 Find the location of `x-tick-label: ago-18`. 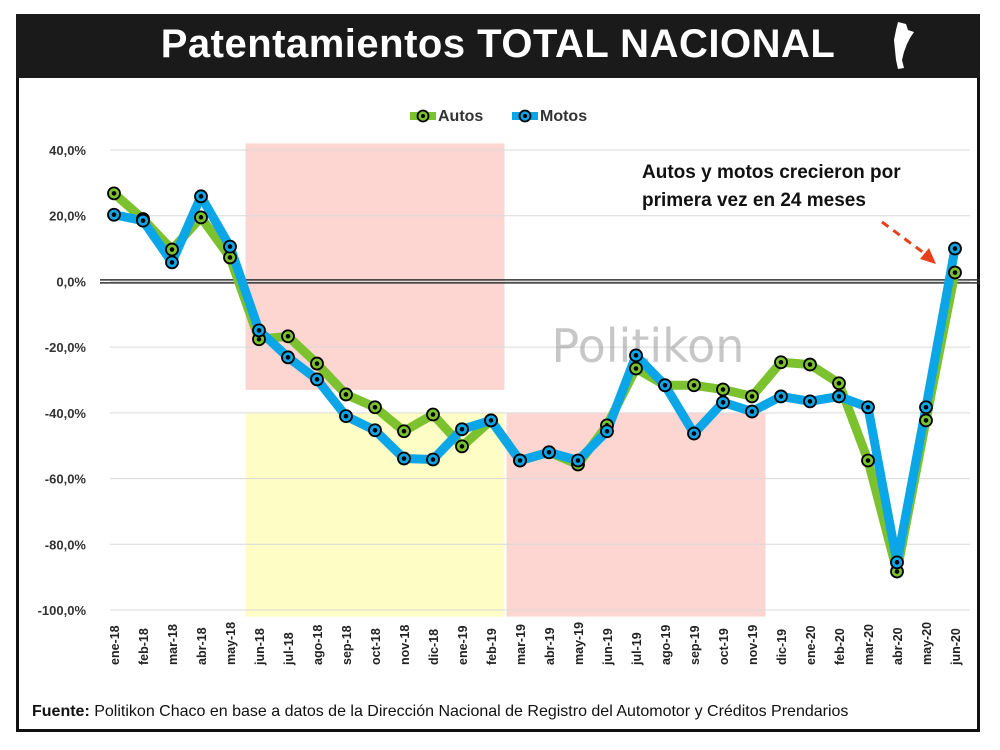

x-tick-label: ago-18 is located at coordinates (318, 645).